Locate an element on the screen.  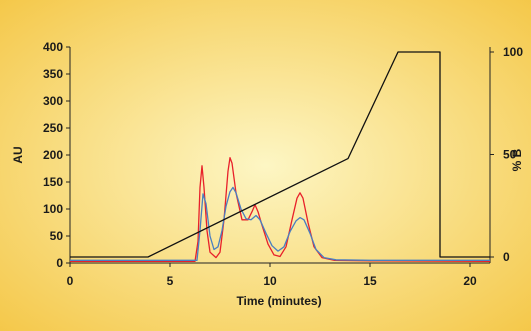
y2-tick-label: 50 is located at coordinates (510, 155).